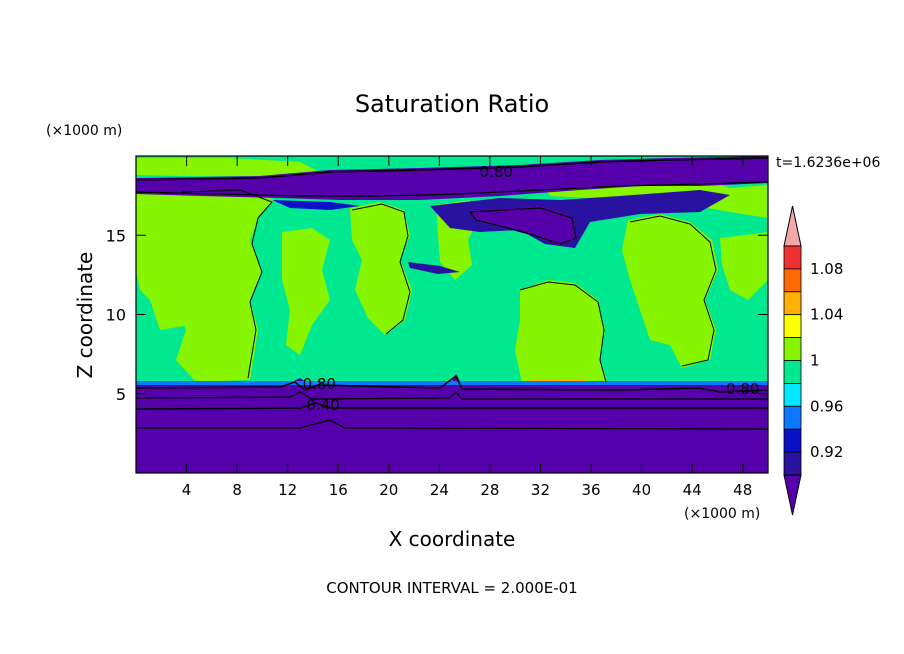 Image resolution: width=904 pixels, height=654 pixels. What do you see at coordinates (792, 495) in the screenshot?
I see `colorbar-bottom-arrow` at bounding box center [792, 495].